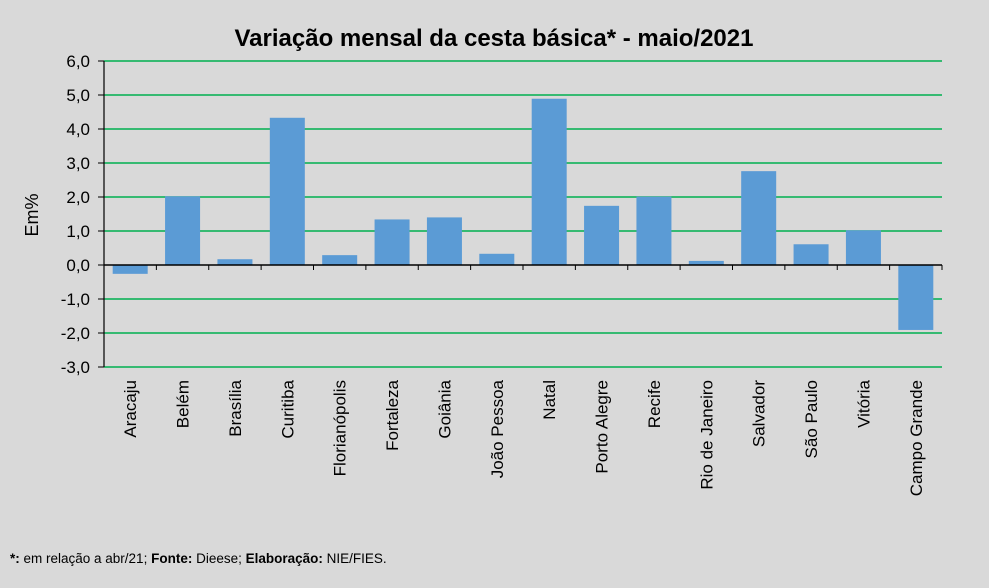 The height and width of the screenshot is (588, 989). What do you see at coordinates (654, 404) in the screenshot?
I see `x-category-label: Recife` at bounding box center [654, 404].